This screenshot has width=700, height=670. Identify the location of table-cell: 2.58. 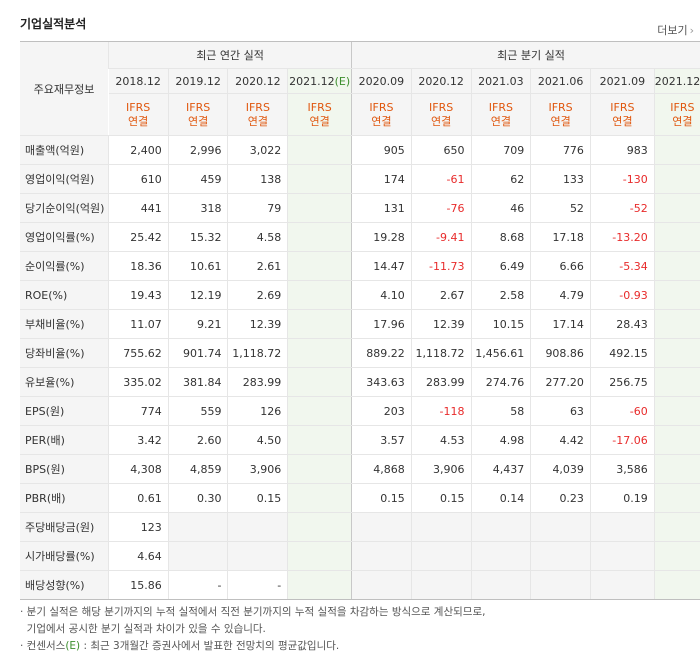
(500, 295).